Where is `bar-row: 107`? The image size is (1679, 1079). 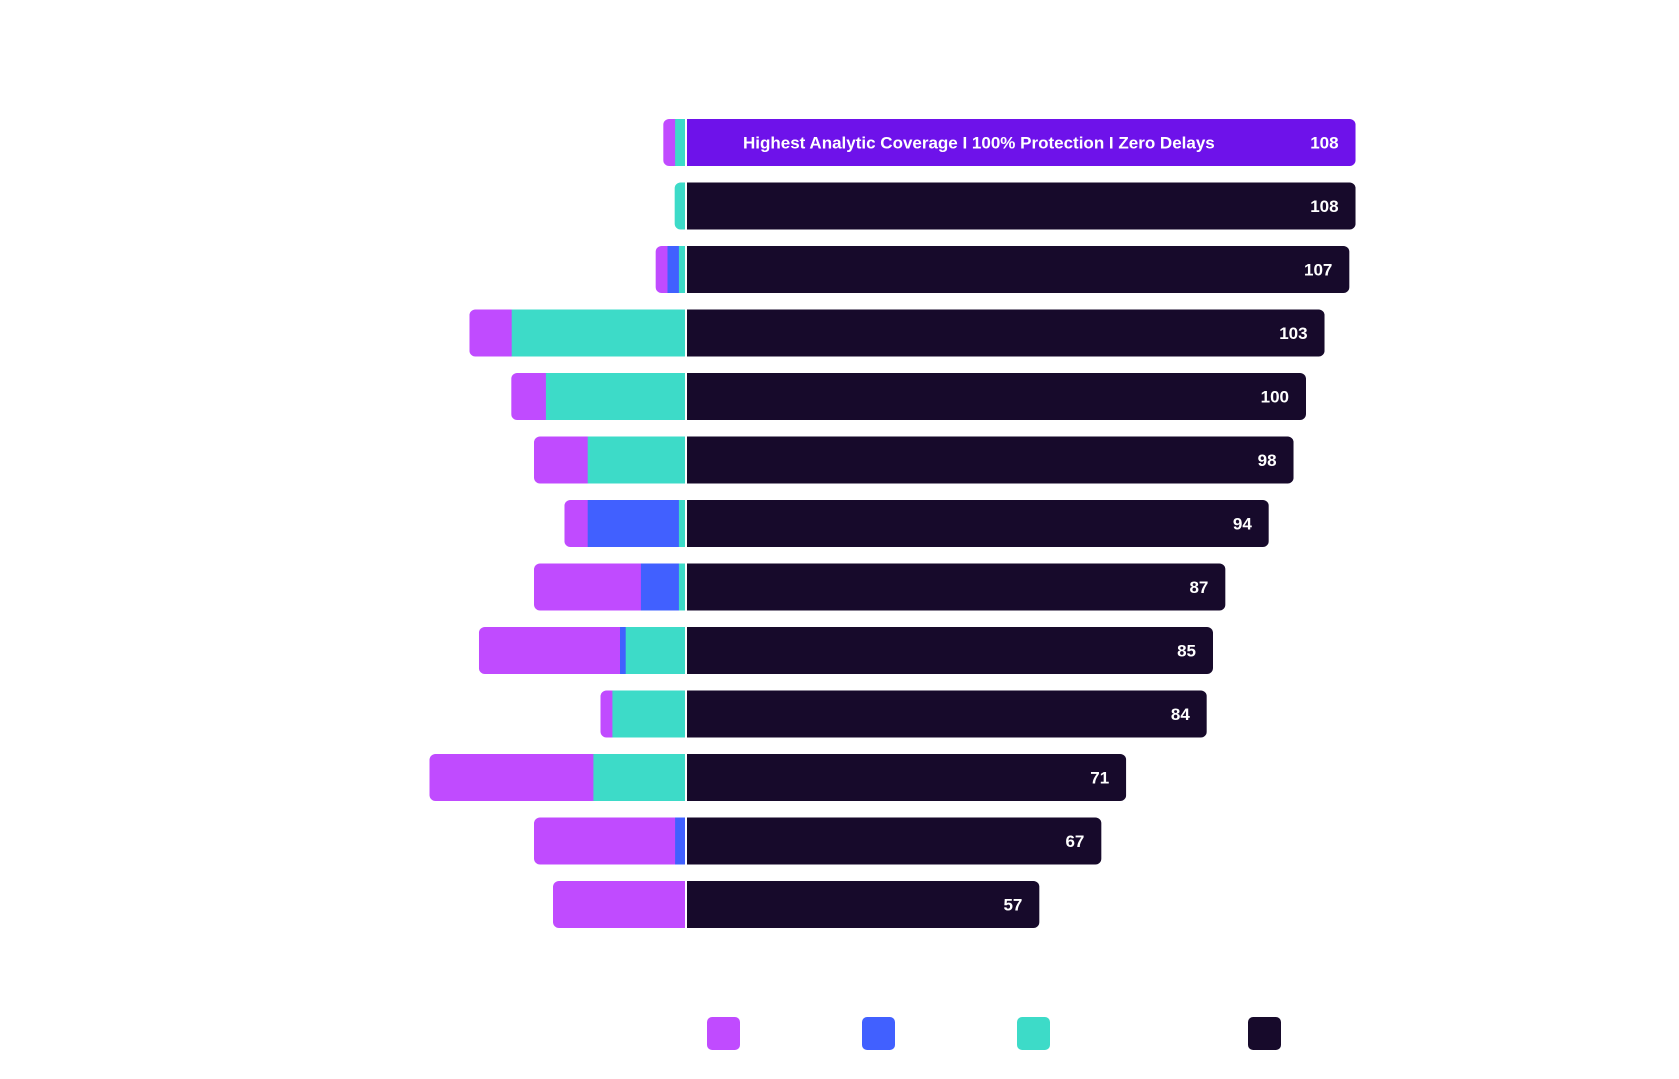
bar-row: 107 is located at coordinates (1002, 269).